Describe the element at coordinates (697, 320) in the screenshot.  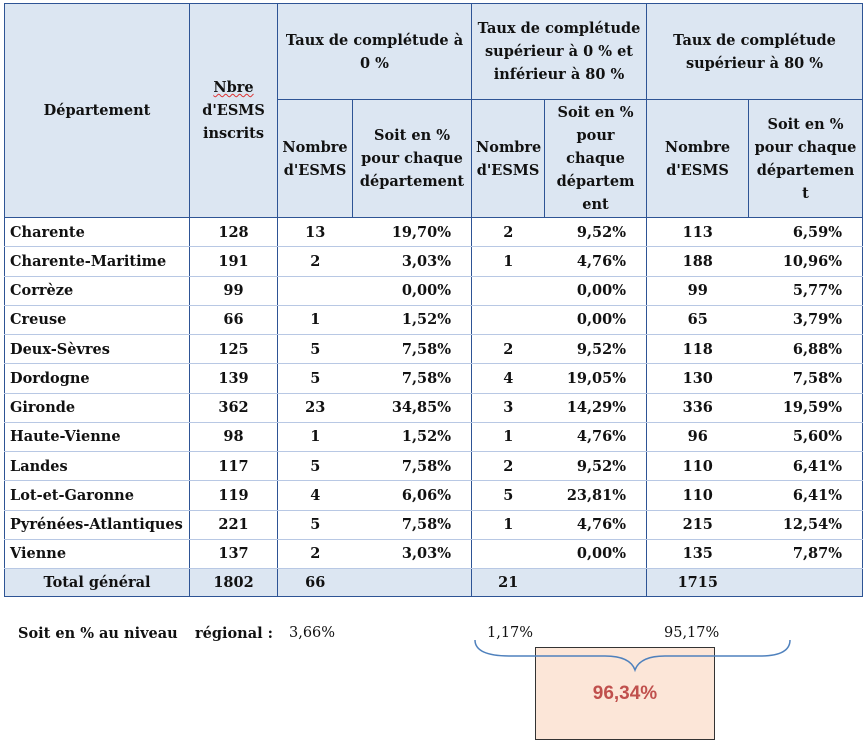
I see `cell-n2: 65` at that location.